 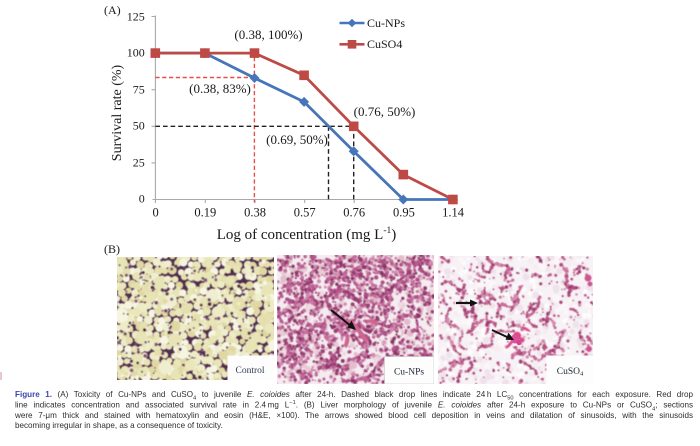 What do you see at coordinates (249, 371) in the screenshot?
I see `svg-text: Control` at bounding box center [249, 371].